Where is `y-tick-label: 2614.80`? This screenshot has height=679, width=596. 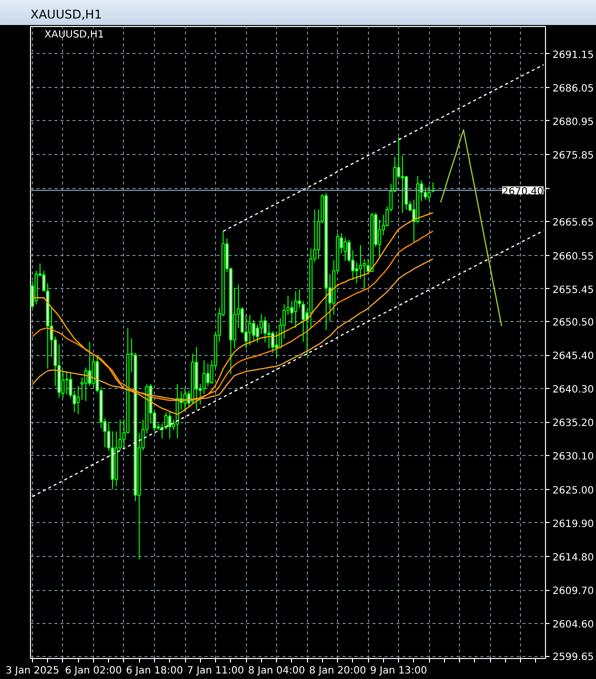 y-tick-label: 2614.80 is located at coordinates (573, 558).